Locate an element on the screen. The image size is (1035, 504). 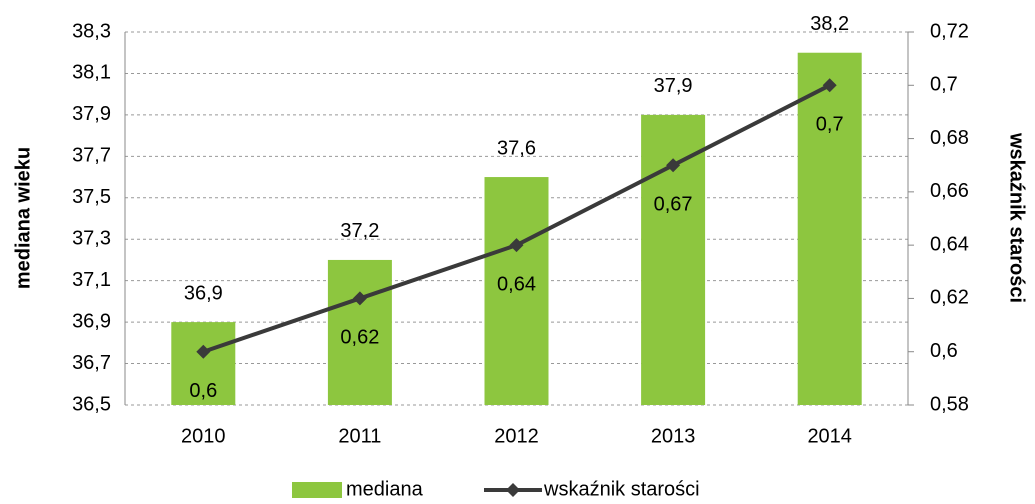
y2-tick-label: 0,6 is located at coordinates (944, 351).